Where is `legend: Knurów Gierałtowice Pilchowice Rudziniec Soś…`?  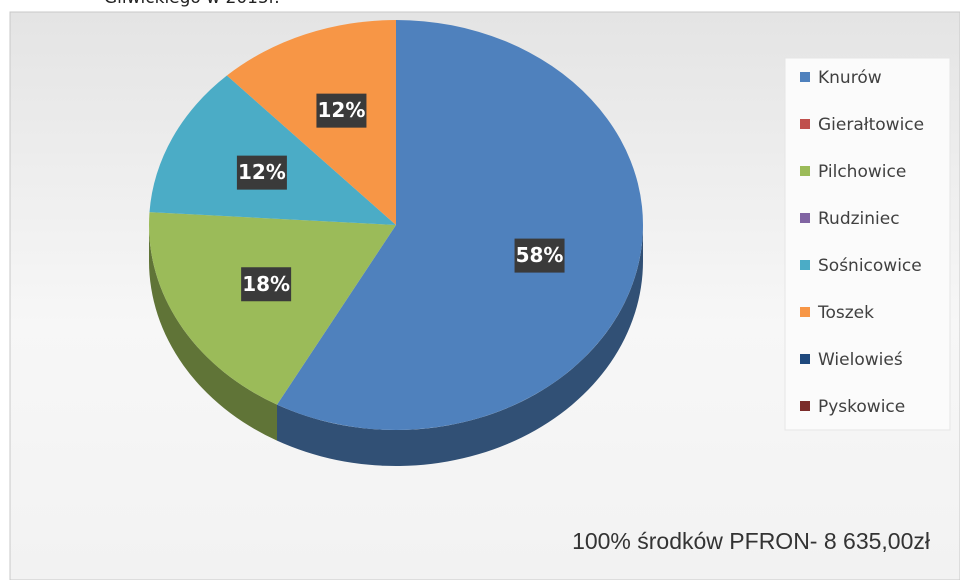 legend: Knurów Gierałtowice Pilchowice Rudziniec Soś… is located at coordinates (862, 242).